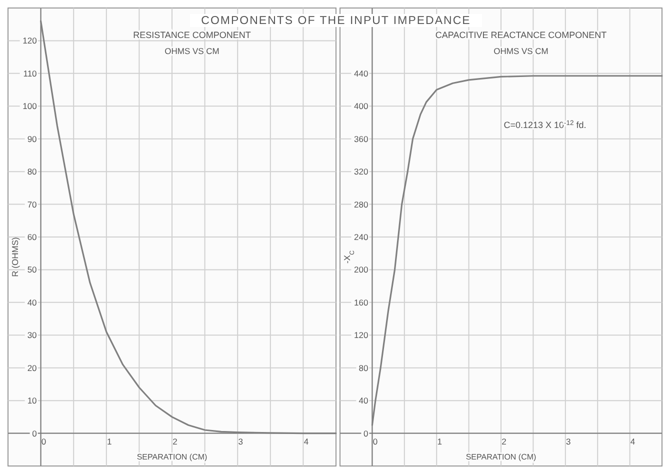 The height and width of the screenshot is (472, 667). What do you see at coordinates (192, 35) in the screenshot?
I see `text: RESISTANCE COMPONENT` at bounding box center [192, 35].